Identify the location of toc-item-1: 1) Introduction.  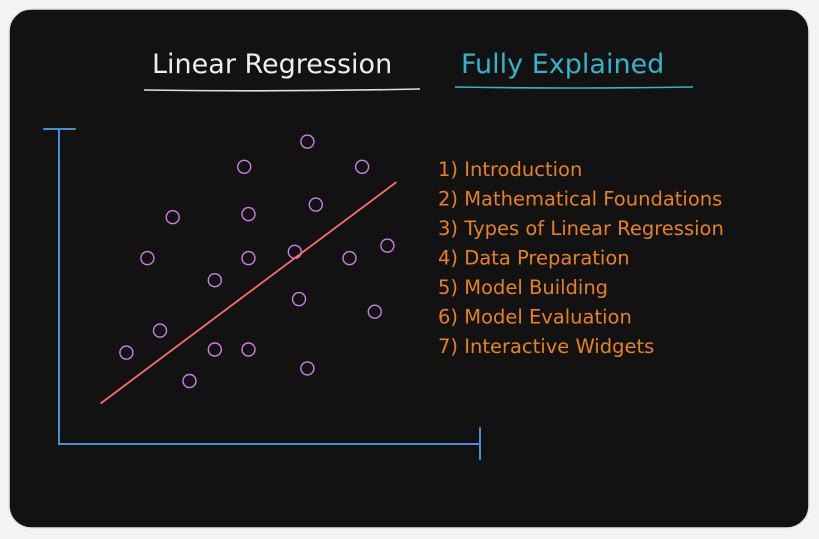
(510, 169).